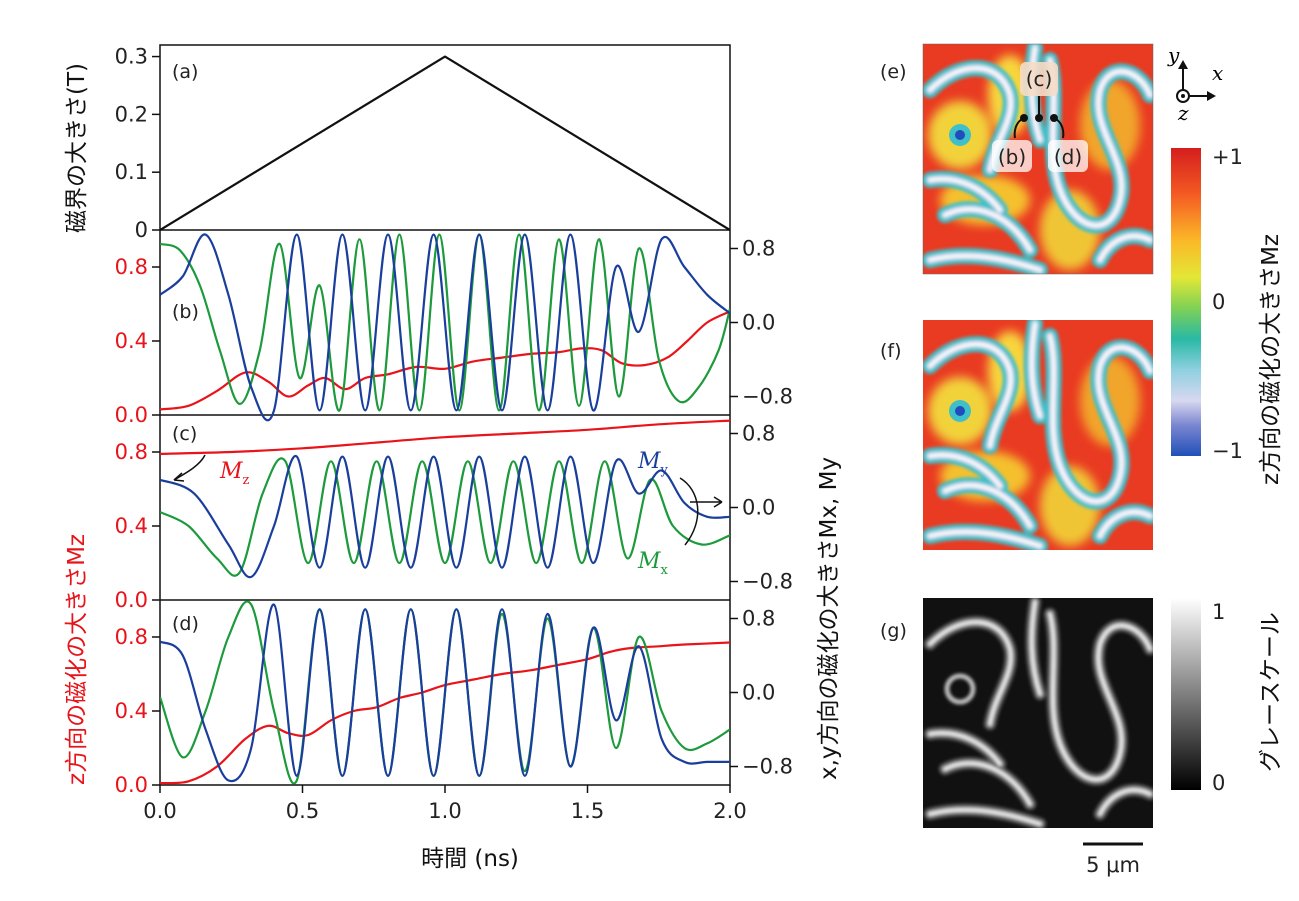  What do you see at coordinates (1218, 302) in the screenshot?
I see `colorbar-tick-zero: 0` at bounding box center [1218, 302].